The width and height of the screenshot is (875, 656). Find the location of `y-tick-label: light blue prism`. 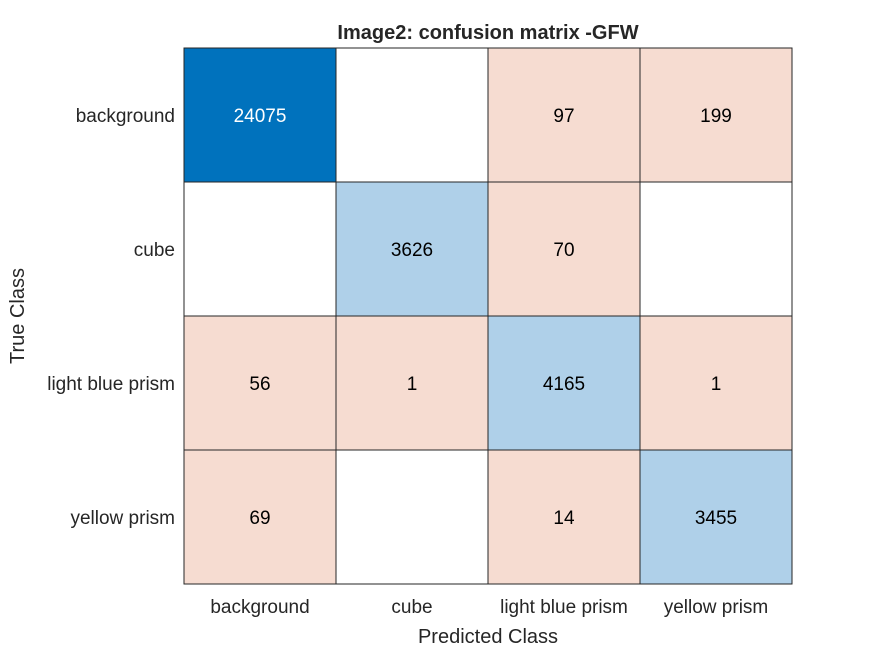

y-tick-label: light blue prism is located at coordinates (111, 384).